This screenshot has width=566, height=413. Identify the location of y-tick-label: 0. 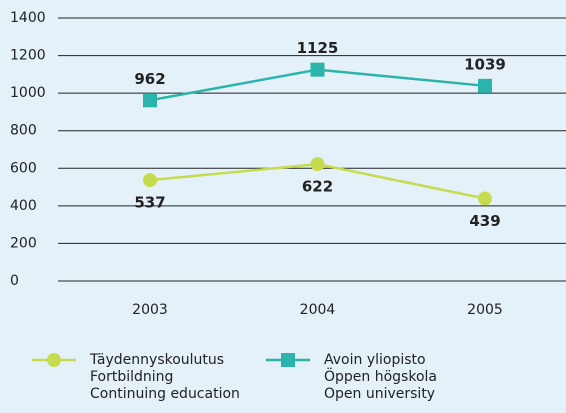
(14, 281).